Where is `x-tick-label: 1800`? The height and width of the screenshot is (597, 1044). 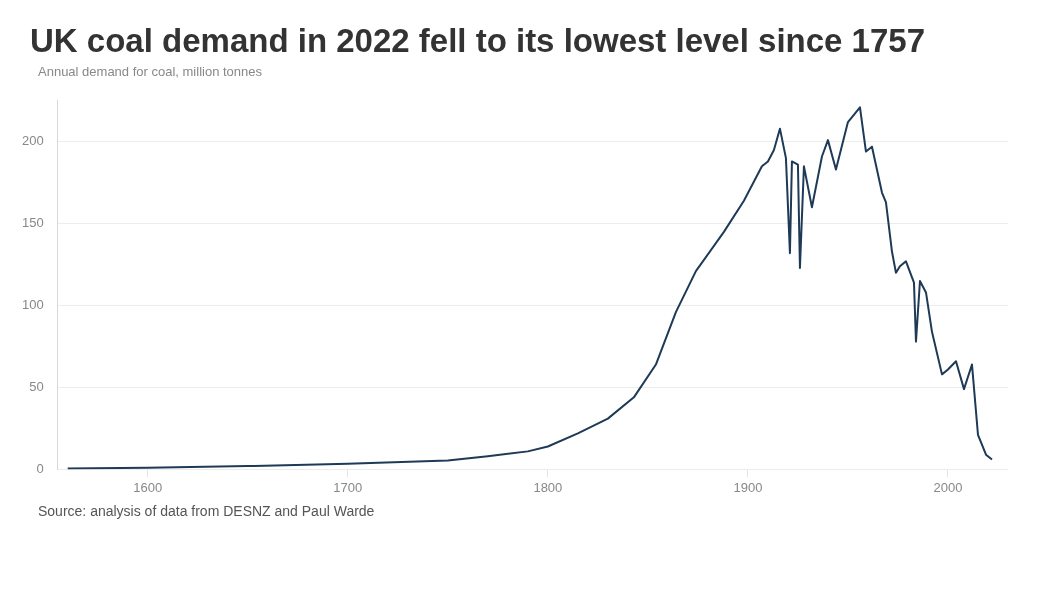 x-tick-label: 1800 is located at coordinates (548, 487).